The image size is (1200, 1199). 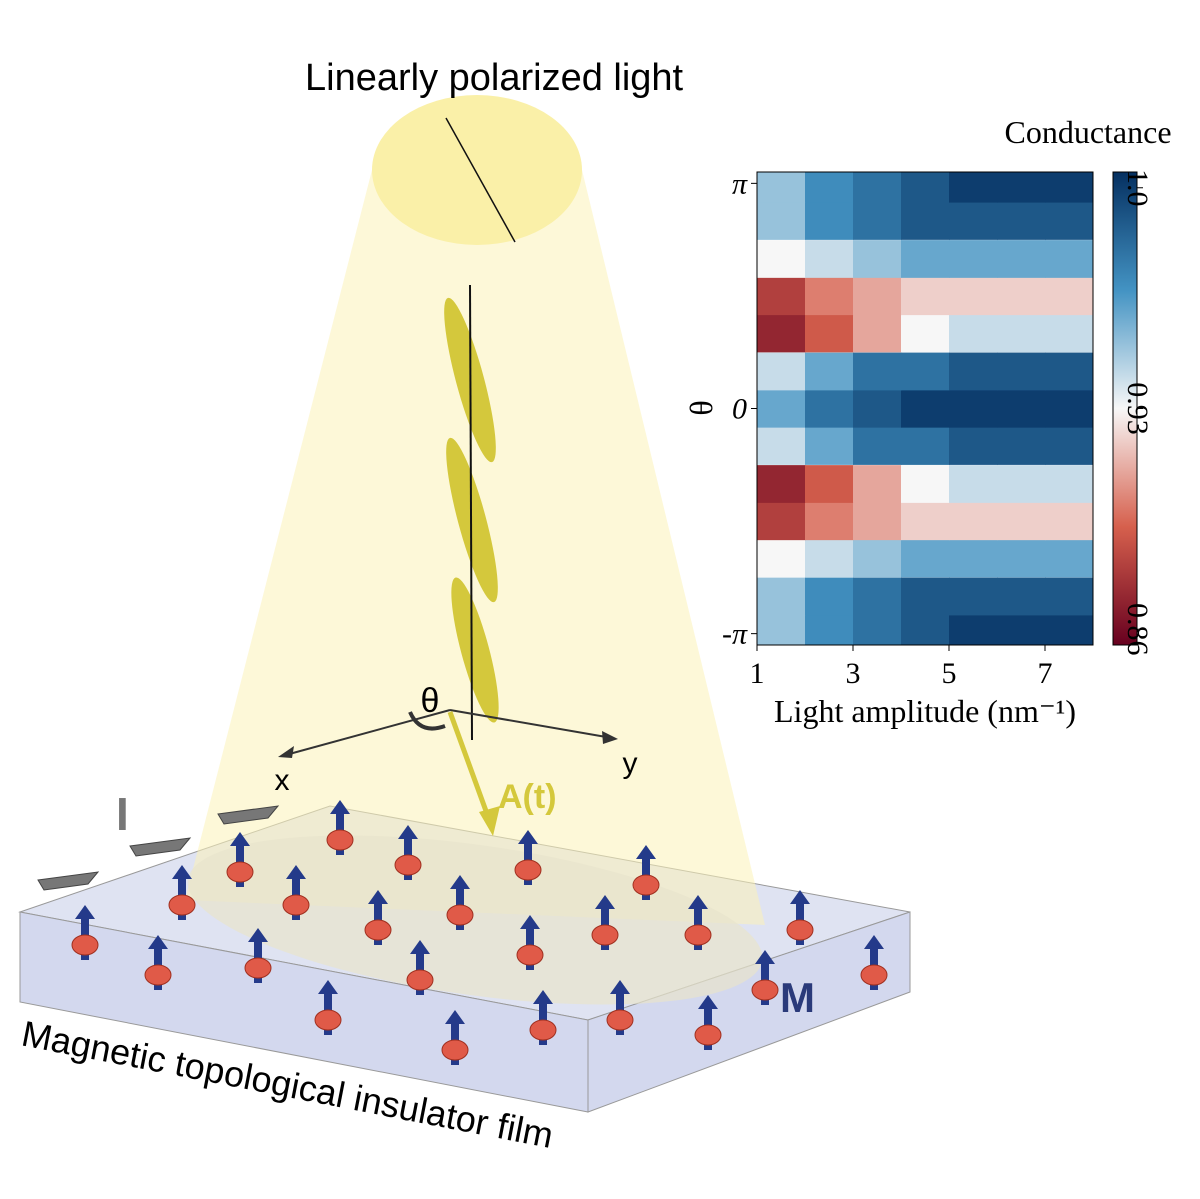 I want to click on coordinate-axes, so click(x=447, y=733).